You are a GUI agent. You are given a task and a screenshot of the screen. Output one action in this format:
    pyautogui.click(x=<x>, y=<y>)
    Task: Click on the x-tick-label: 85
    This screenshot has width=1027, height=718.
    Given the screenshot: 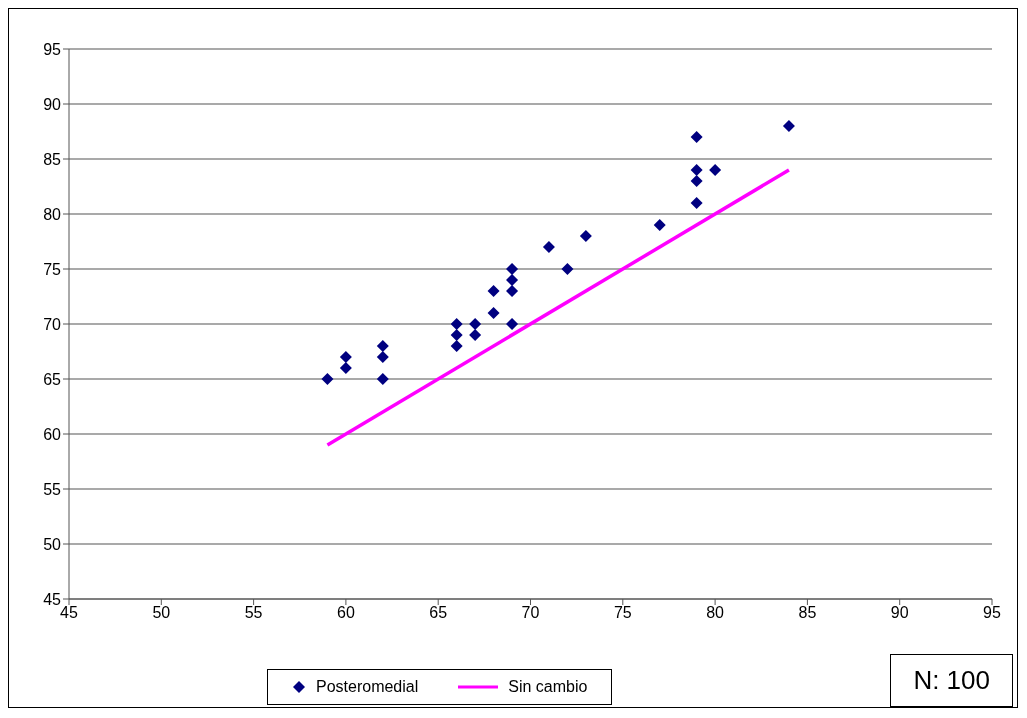 What is the action you would take?
    pyautogui.click(x=807, y=613)
    